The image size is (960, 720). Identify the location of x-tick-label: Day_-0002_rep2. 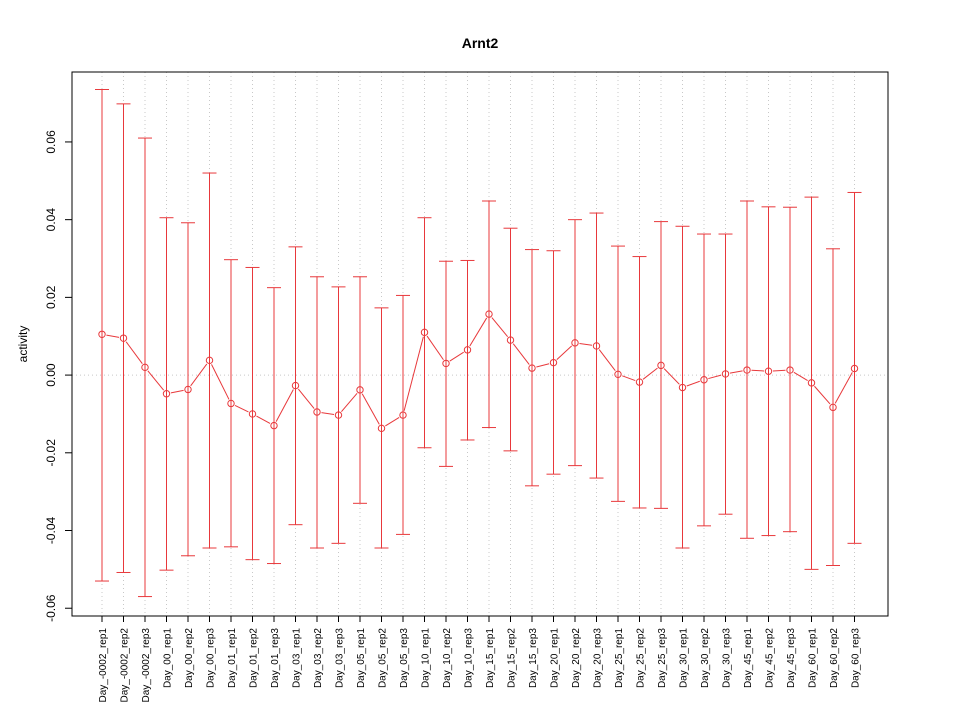
(125, 665).